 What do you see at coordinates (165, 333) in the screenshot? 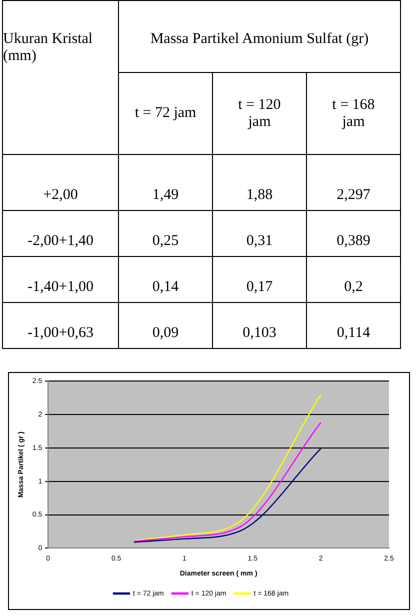
I see `text: 0,09` at bounding box center [165, 333].